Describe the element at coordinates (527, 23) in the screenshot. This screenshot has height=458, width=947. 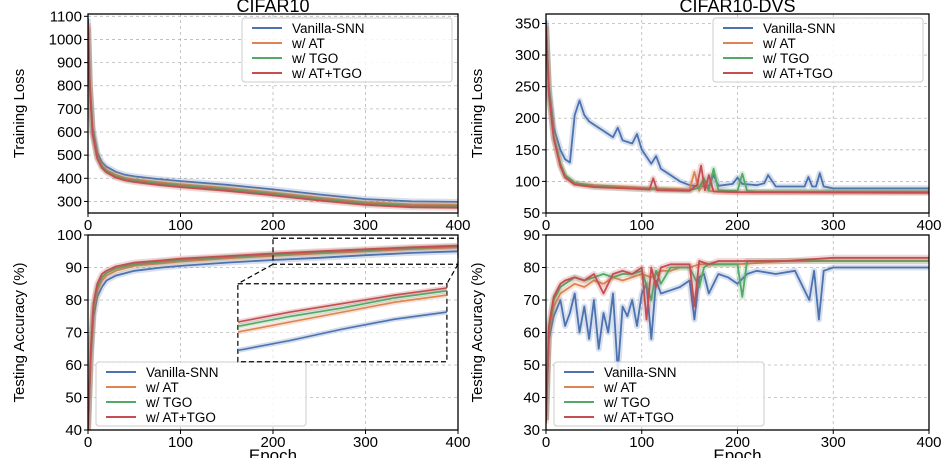
I see `y-tick-label: 350` at that location.